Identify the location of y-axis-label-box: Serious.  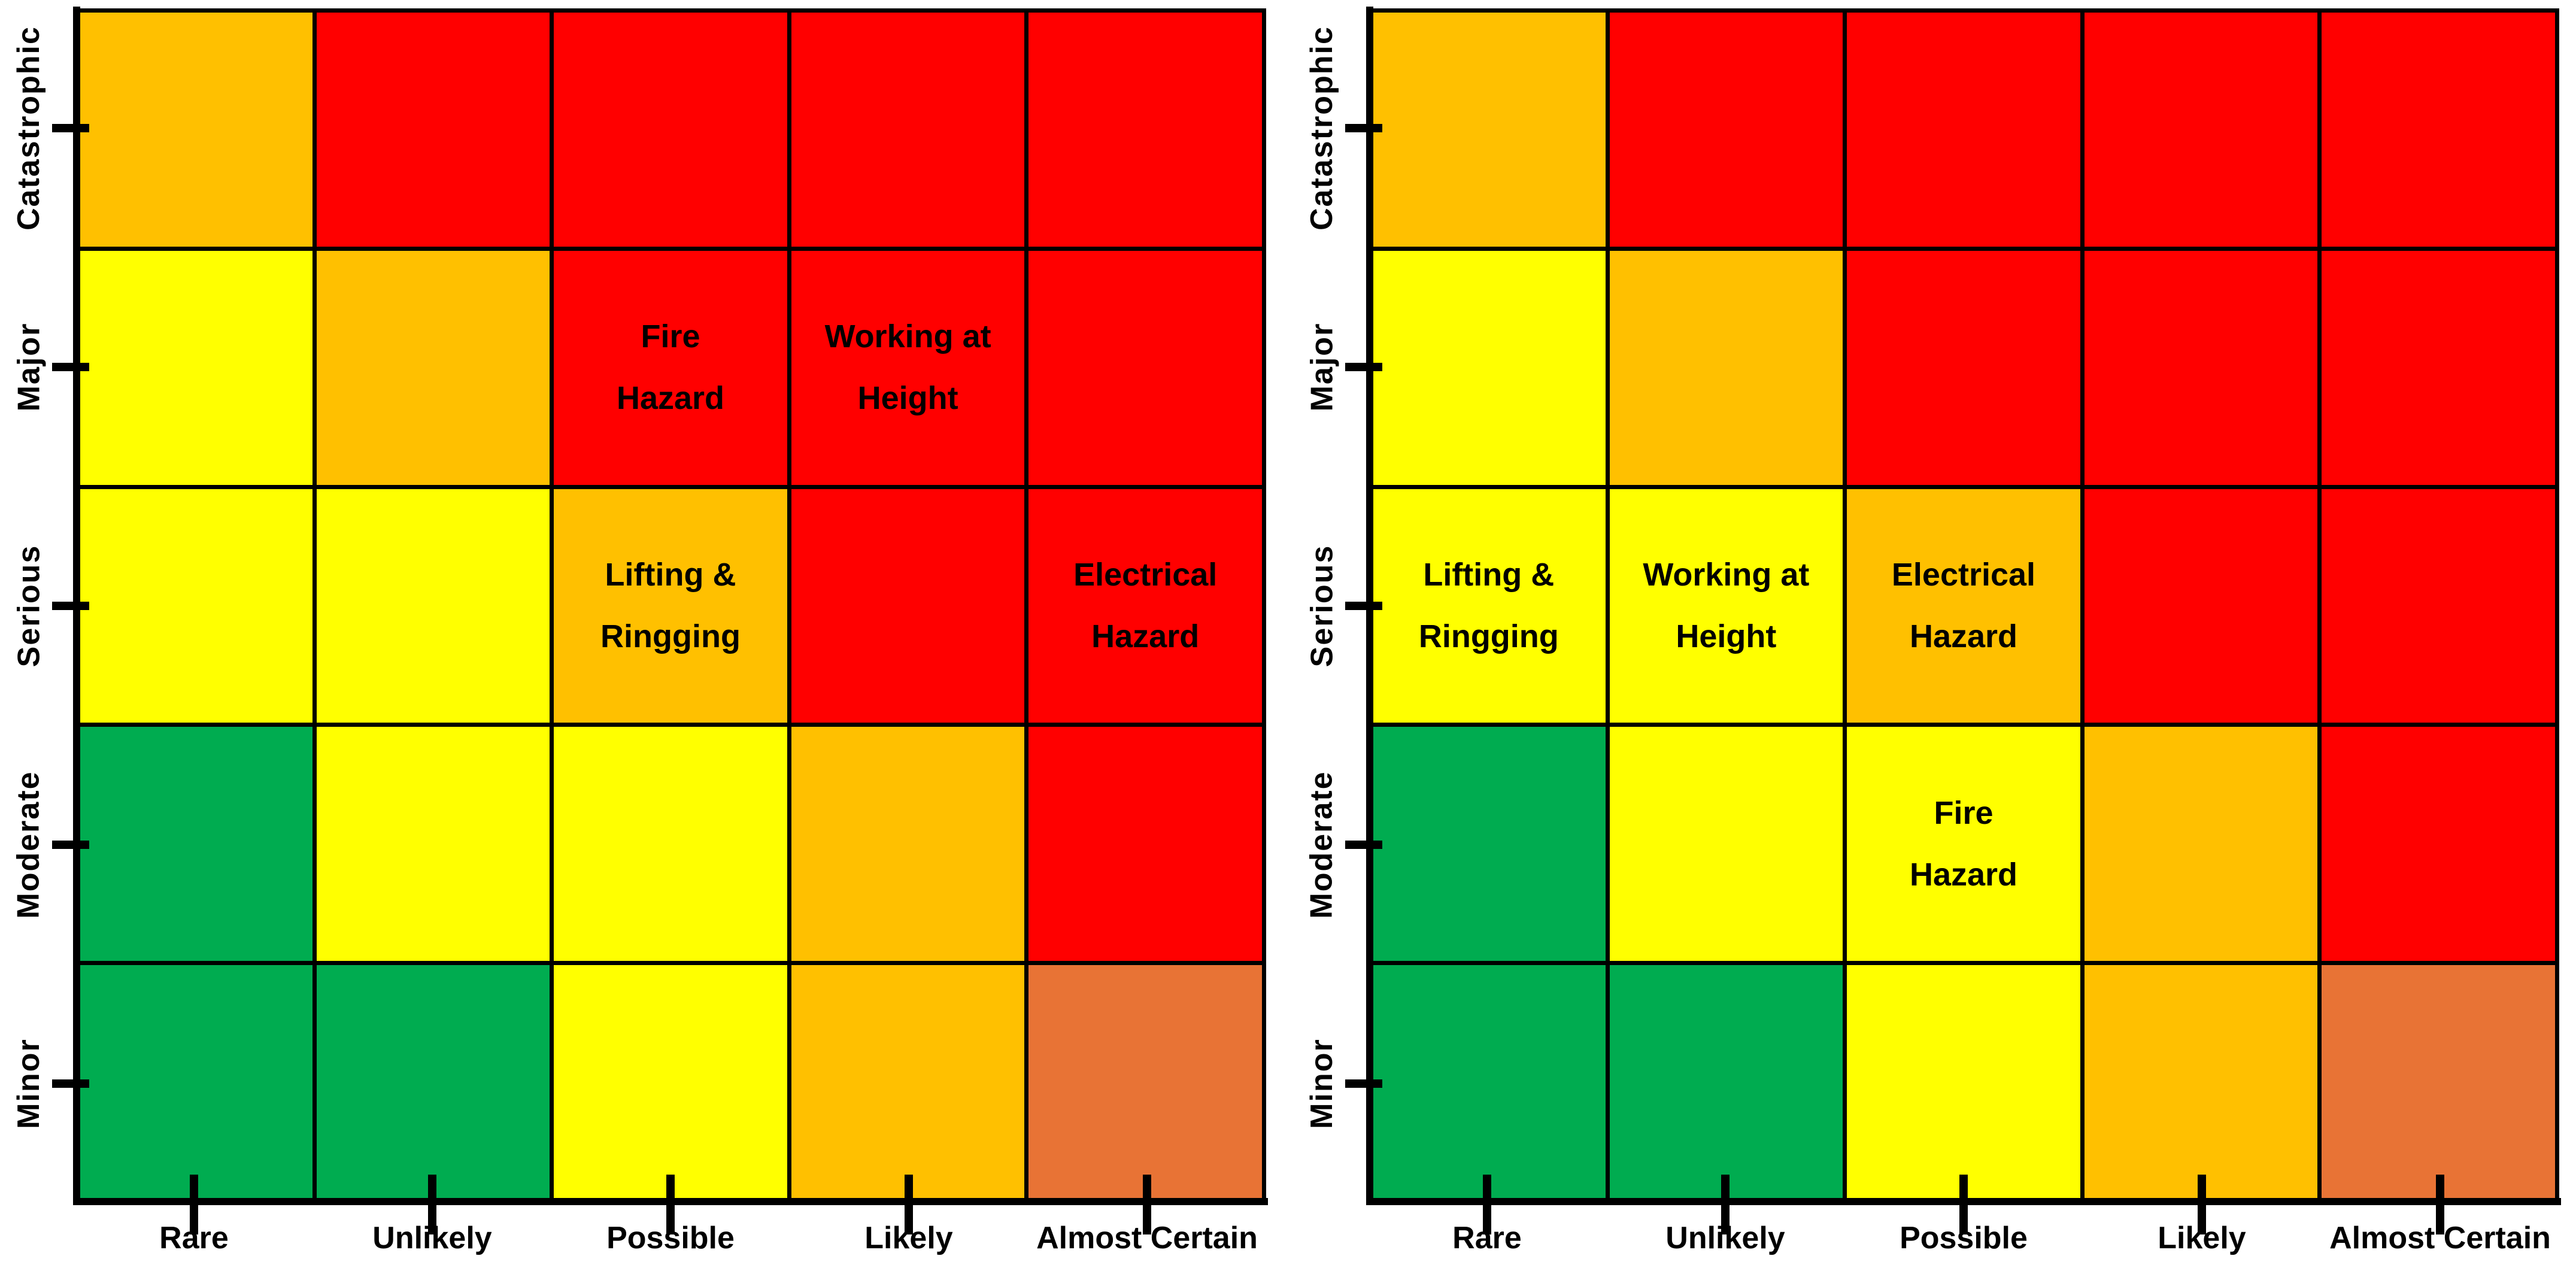
(1322, 606).